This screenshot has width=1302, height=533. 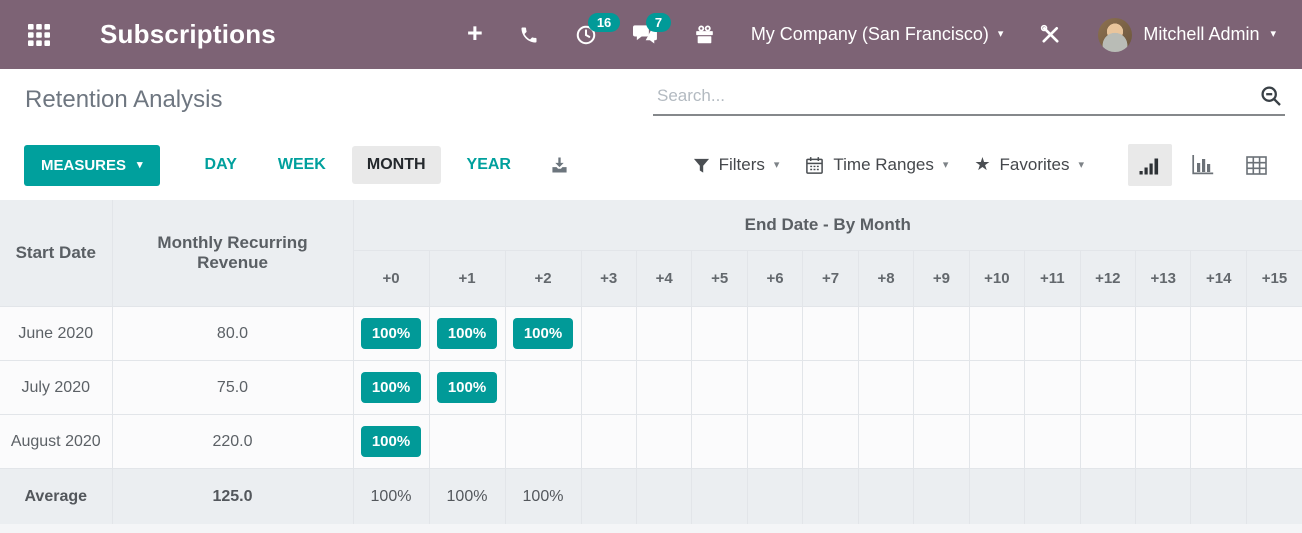 What do you see at coordinates (741, 164) in the screenshot?
I see `filters-label: Filters` at bounding box center [741, 164].